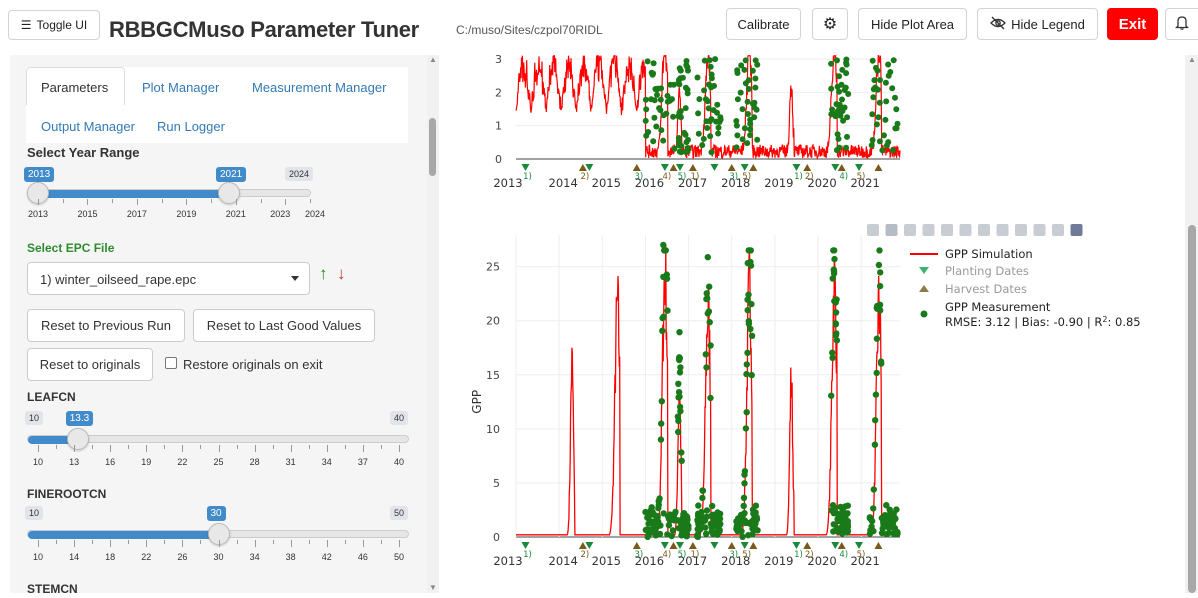 The width and height of the screenshot is (1198, 598). Describe the element at coordinates (181, 87) in the screenshot. I see `tab-plot-manager: Plot Manager` at that location.